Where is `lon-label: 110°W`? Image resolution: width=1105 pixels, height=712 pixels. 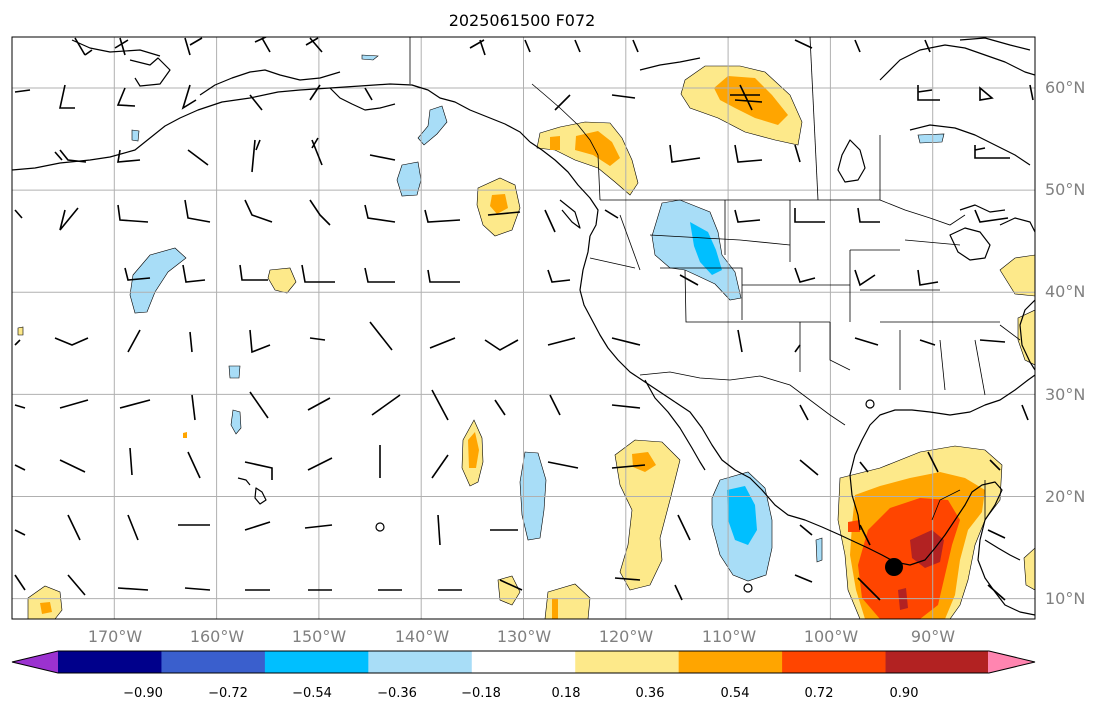
lon-label: 110°W is located at coordinates (729, 636).